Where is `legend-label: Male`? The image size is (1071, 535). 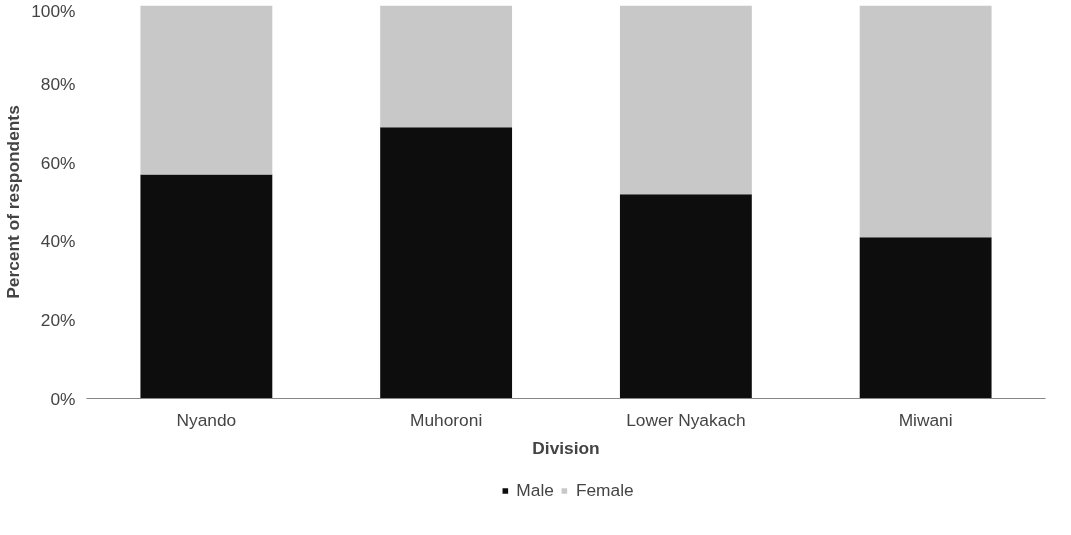
legend-label: Male is located at coordinates (535, 490).